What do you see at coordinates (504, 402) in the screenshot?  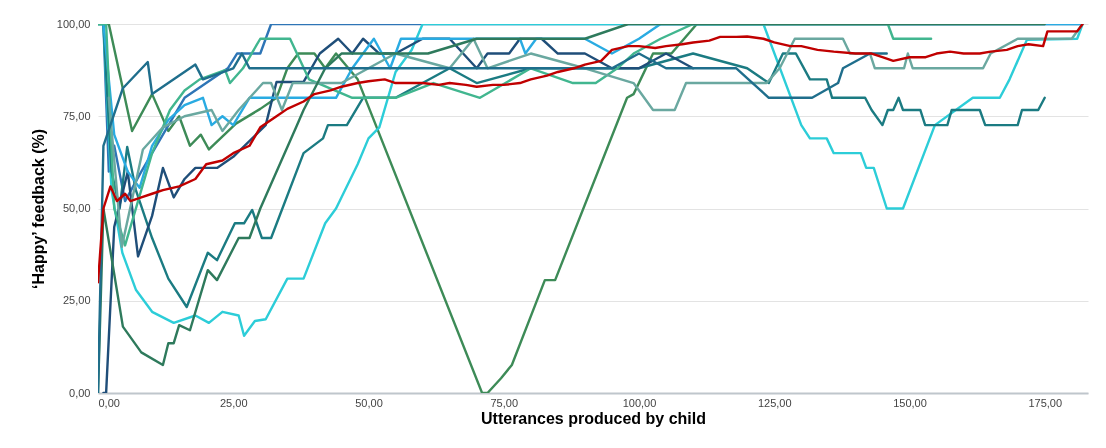 I see `x-tick-label: 75,00` at bounding box center [504, 402].